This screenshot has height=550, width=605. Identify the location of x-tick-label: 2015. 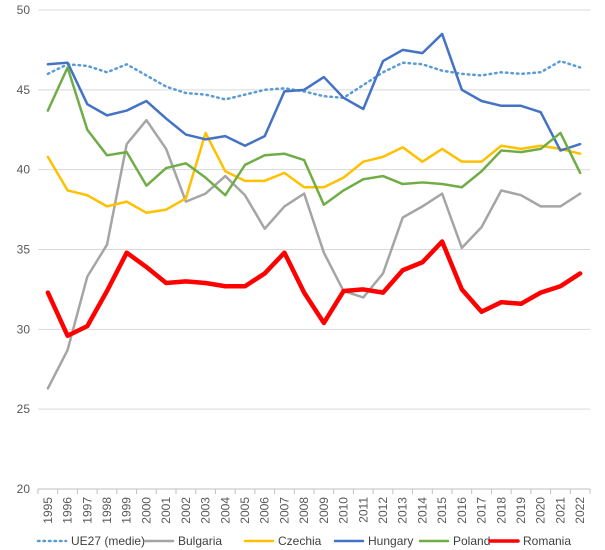
(442, 510).